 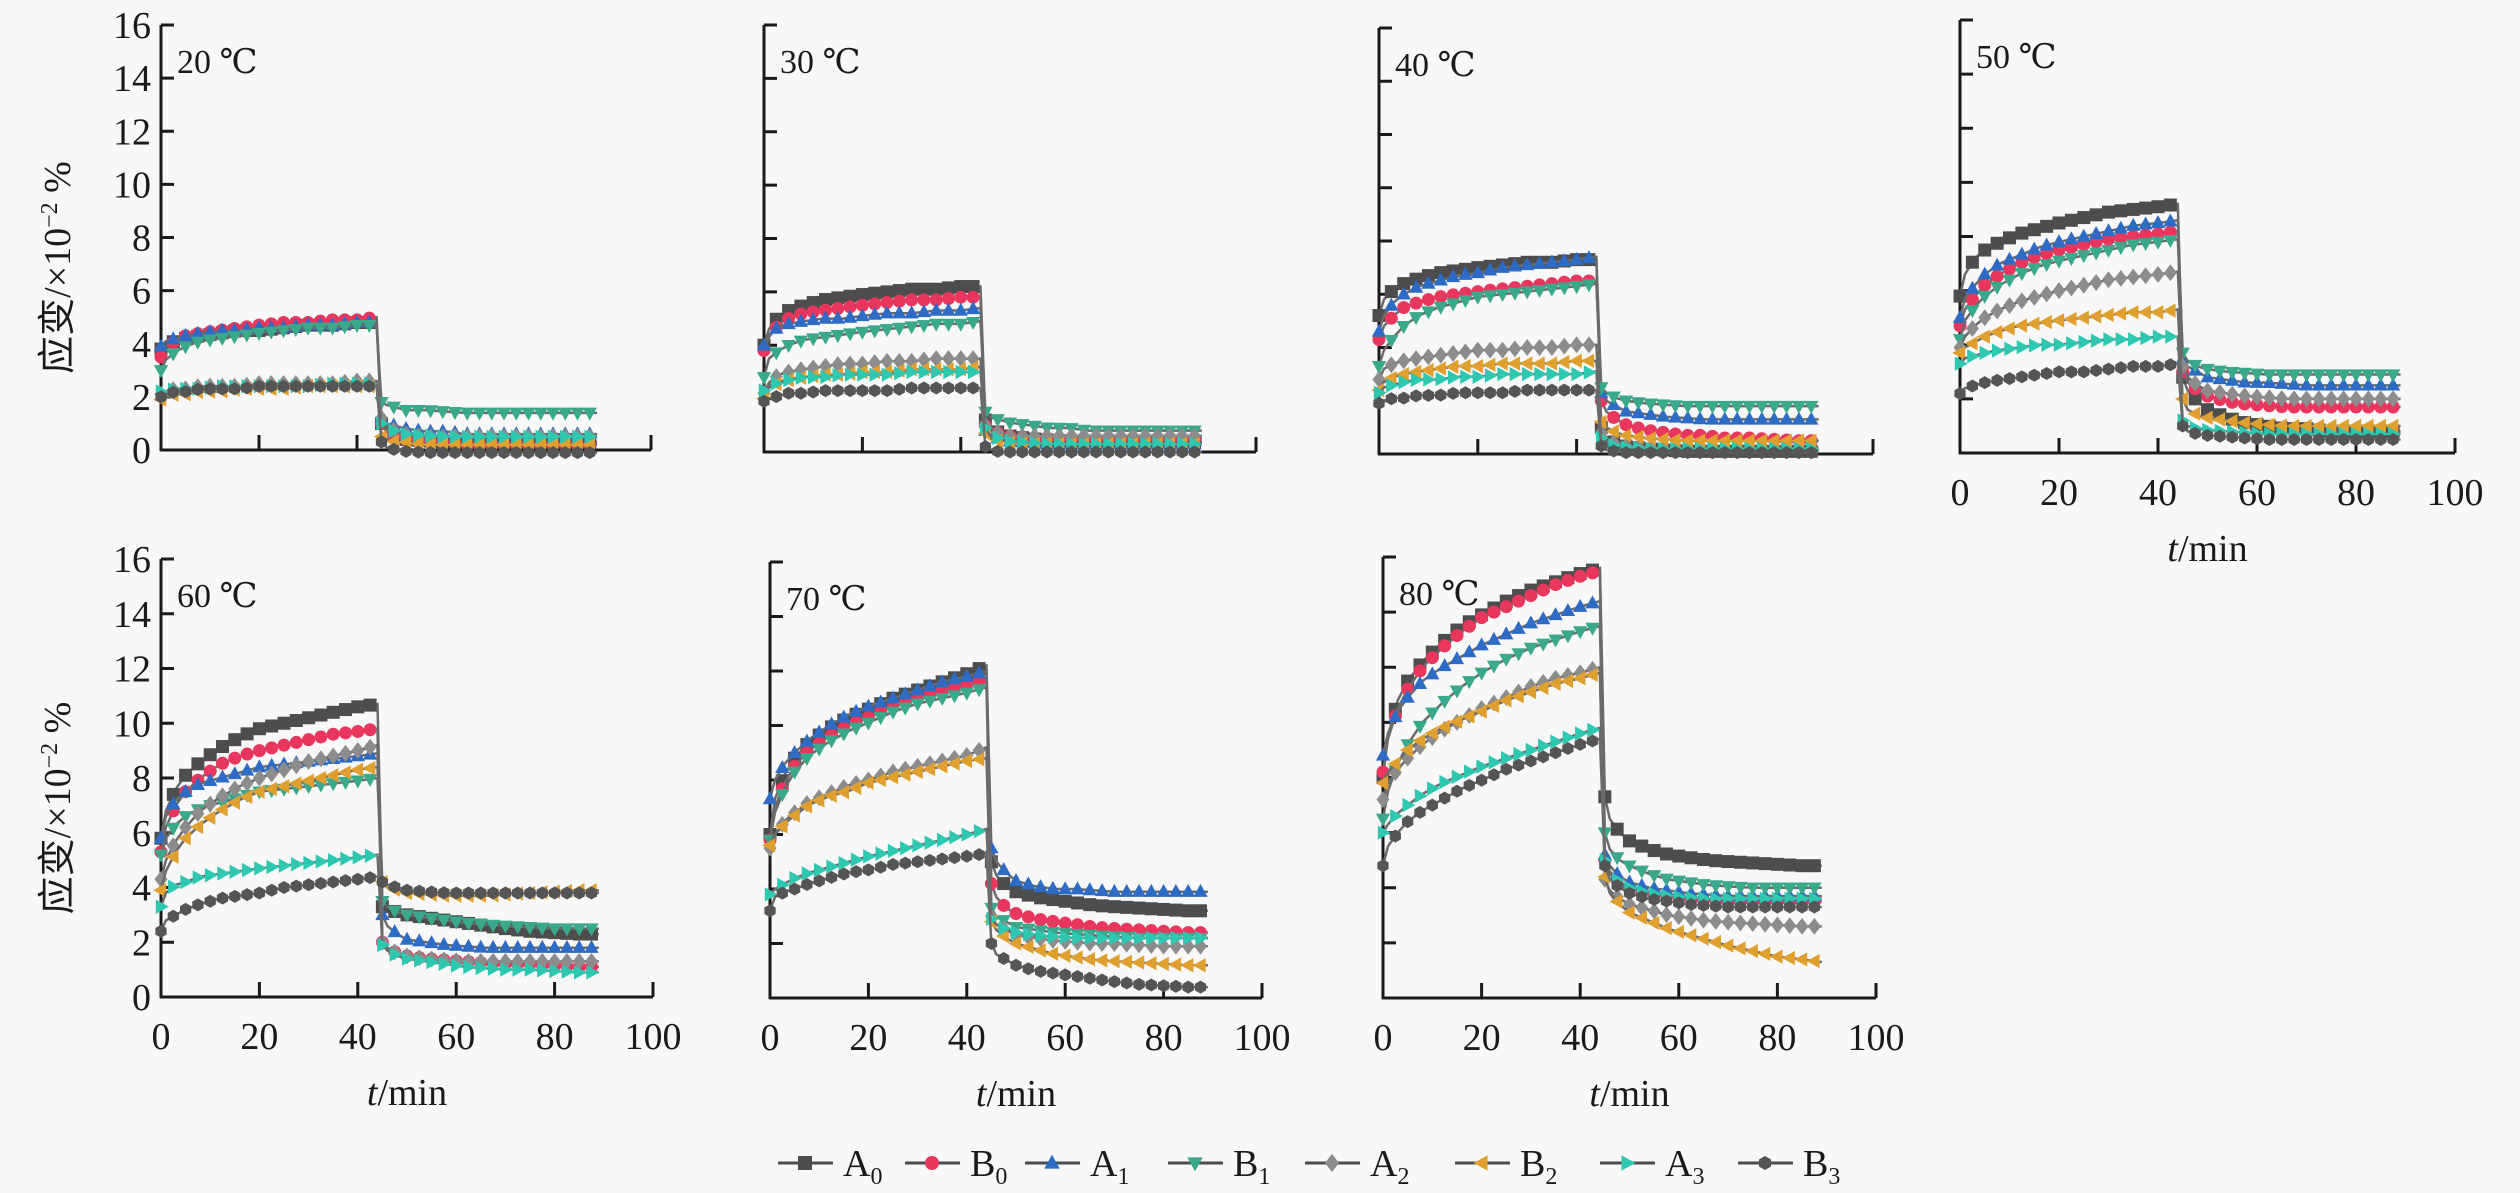 What do you see at coordinates (132, 185) in the screenshot?
I see `y-tick-label: 10` at bounding box center [132, 185].